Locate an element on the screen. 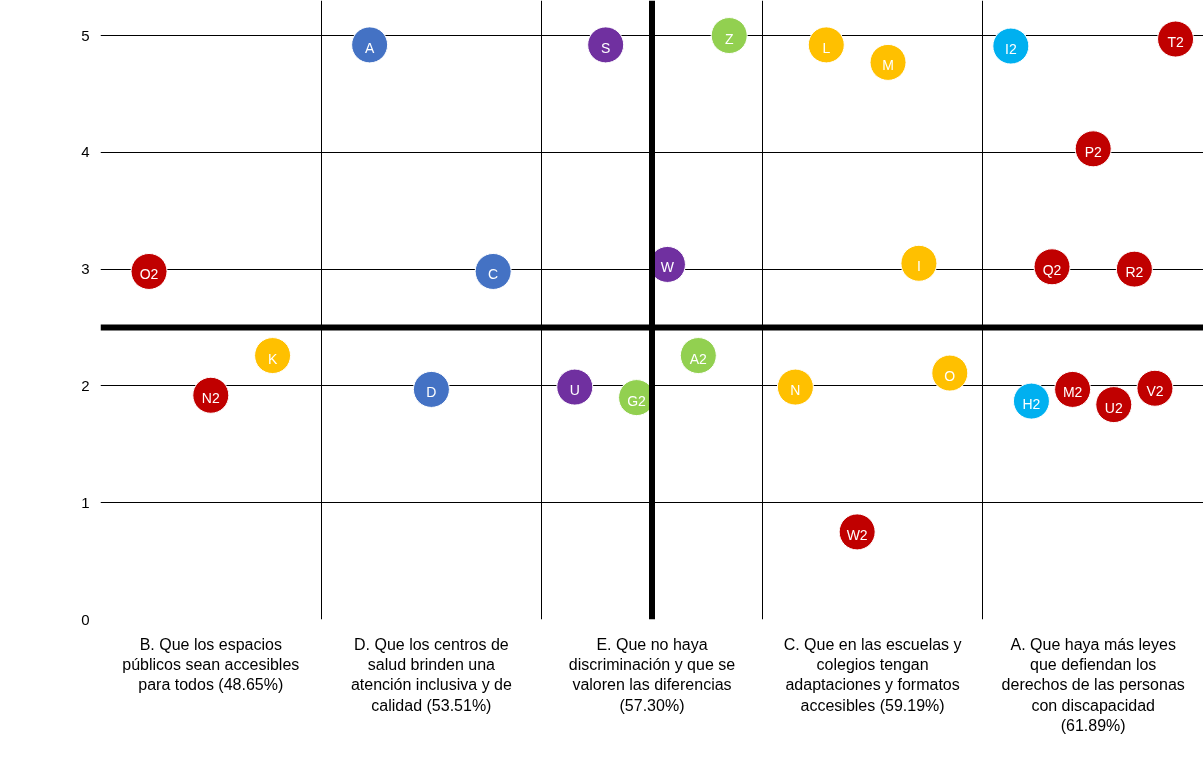 The height and width of the screenshot is (759, 1203). data-label: U is located at coordinates (574, 390).